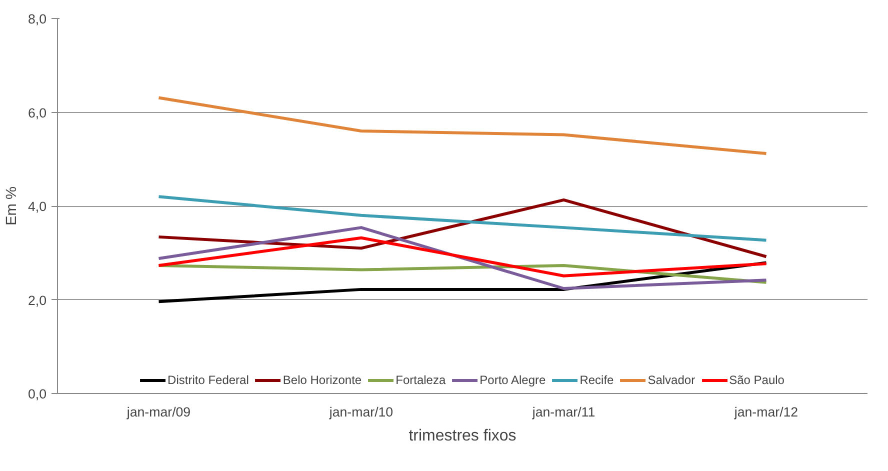 The image size is (888, 471). I want to click on y-tick-label: 0,0, so click(37, 394).